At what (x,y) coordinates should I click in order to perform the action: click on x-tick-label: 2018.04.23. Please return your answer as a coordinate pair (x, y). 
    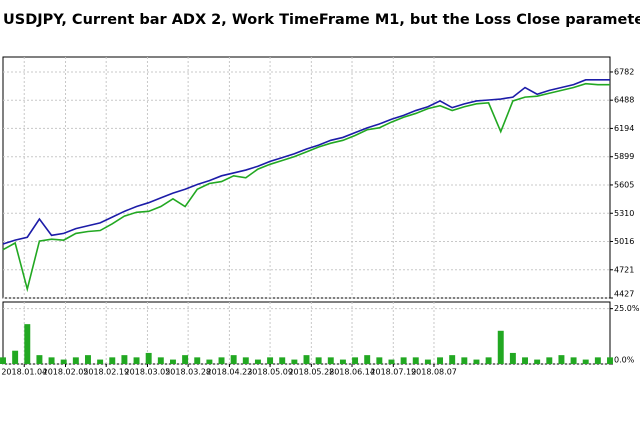
    Looking at the image, I should click on (230, 372).